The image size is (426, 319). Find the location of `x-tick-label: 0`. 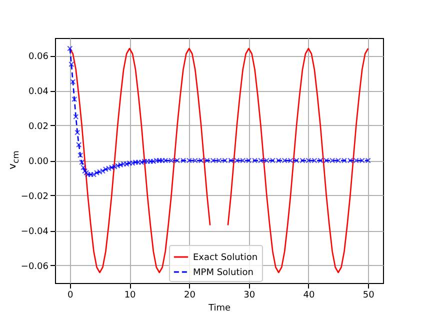

x-tick-label: 0 is located at coordinates (71, 295).